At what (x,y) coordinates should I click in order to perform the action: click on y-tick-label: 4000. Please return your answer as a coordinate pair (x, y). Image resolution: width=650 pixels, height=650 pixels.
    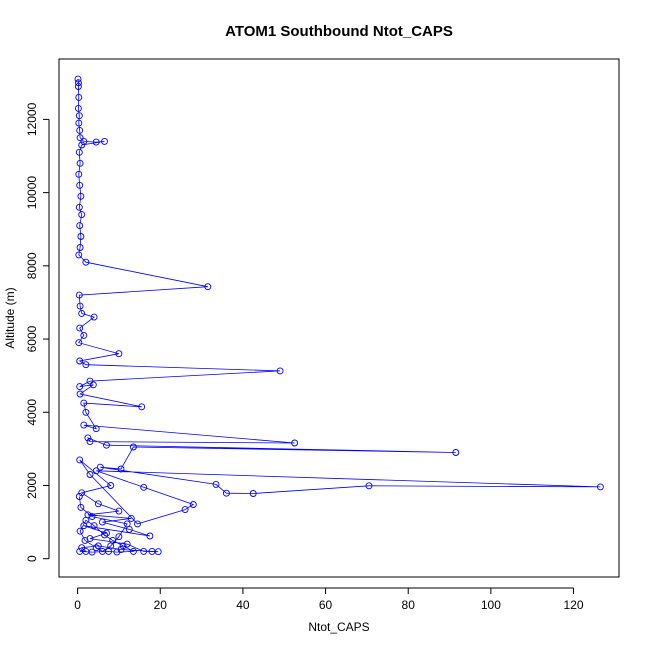
    Looking at the image, I should click on (32, 412).